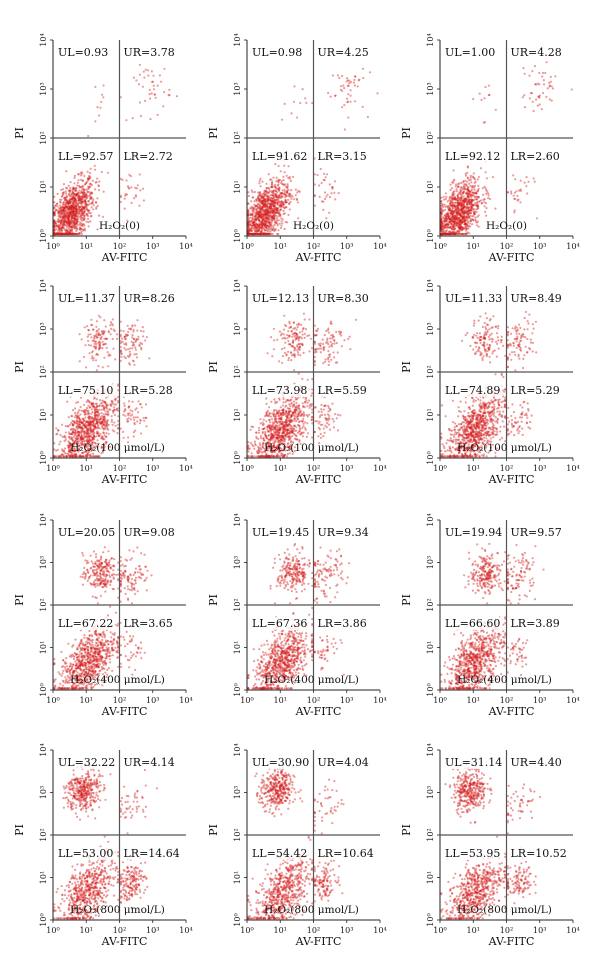 The image size is (598, 966). Describe the element at coordinates (119, 226) in the screenshot. I see `condition-label: H₂O₂(0)` at that location.